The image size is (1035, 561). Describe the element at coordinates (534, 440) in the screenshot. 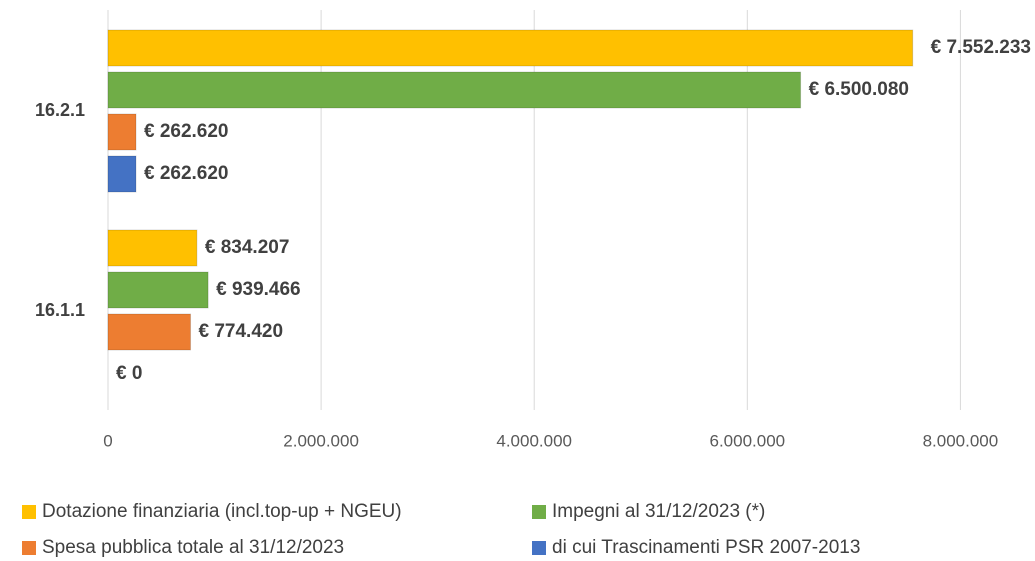

I see `x-tick-label: 4.000.000` at that location.